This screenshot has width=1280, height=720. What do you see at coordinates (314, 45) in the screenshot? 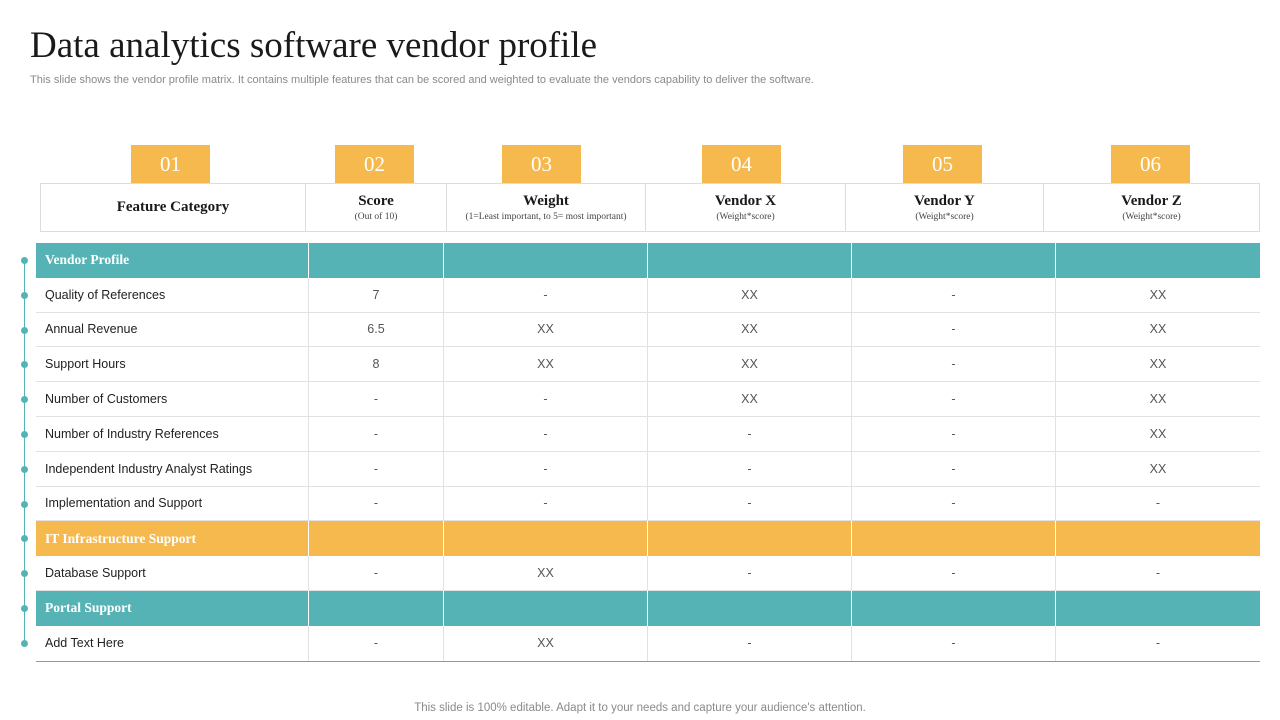
I see `page-title: Data analytics software vendor profile` at bounding box center [314, 45].